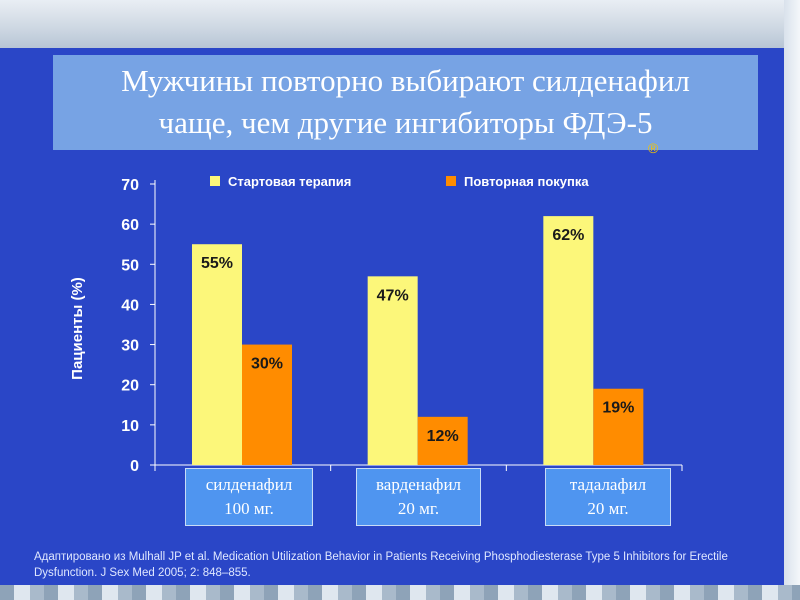 Image resolution: width=800 pixels, height=600 pixels. Describe the element at coordinates (608, 497) in the screenshot. I see `category-box-tadalafil: тадалафил 20 мг.` at that location.